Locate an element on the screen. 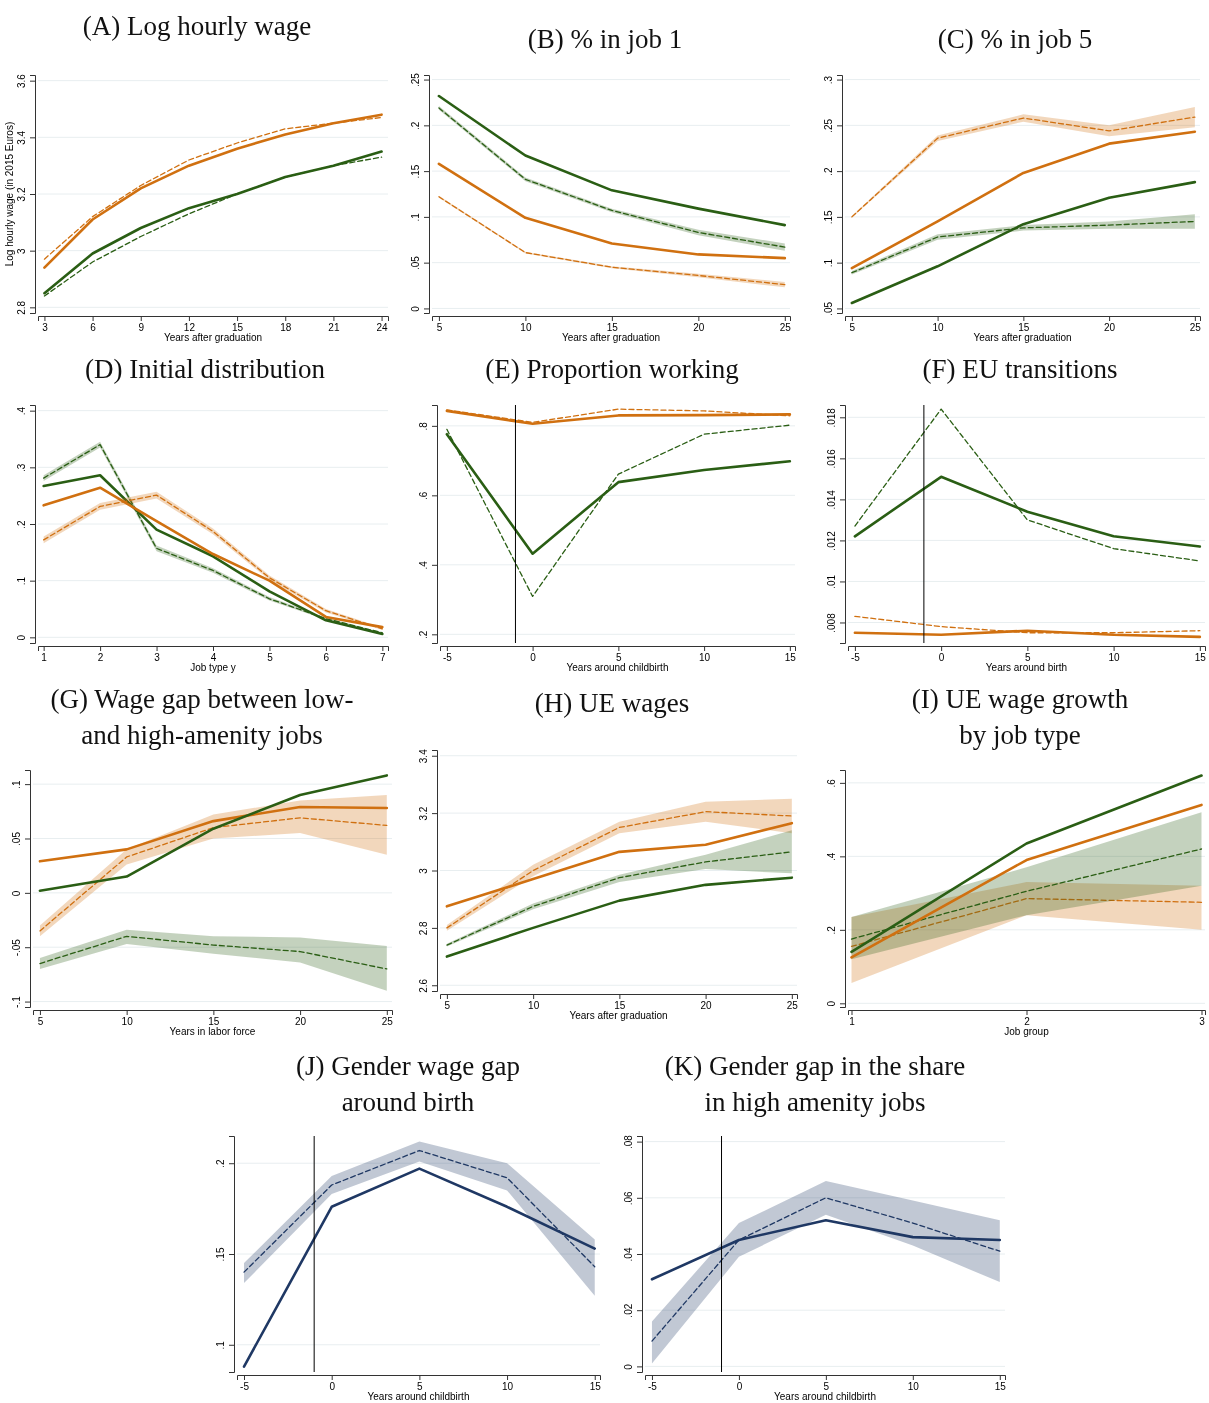 The image size is (1209, 1403). x-tick-label: 12 is located at coordinates (189, 328).